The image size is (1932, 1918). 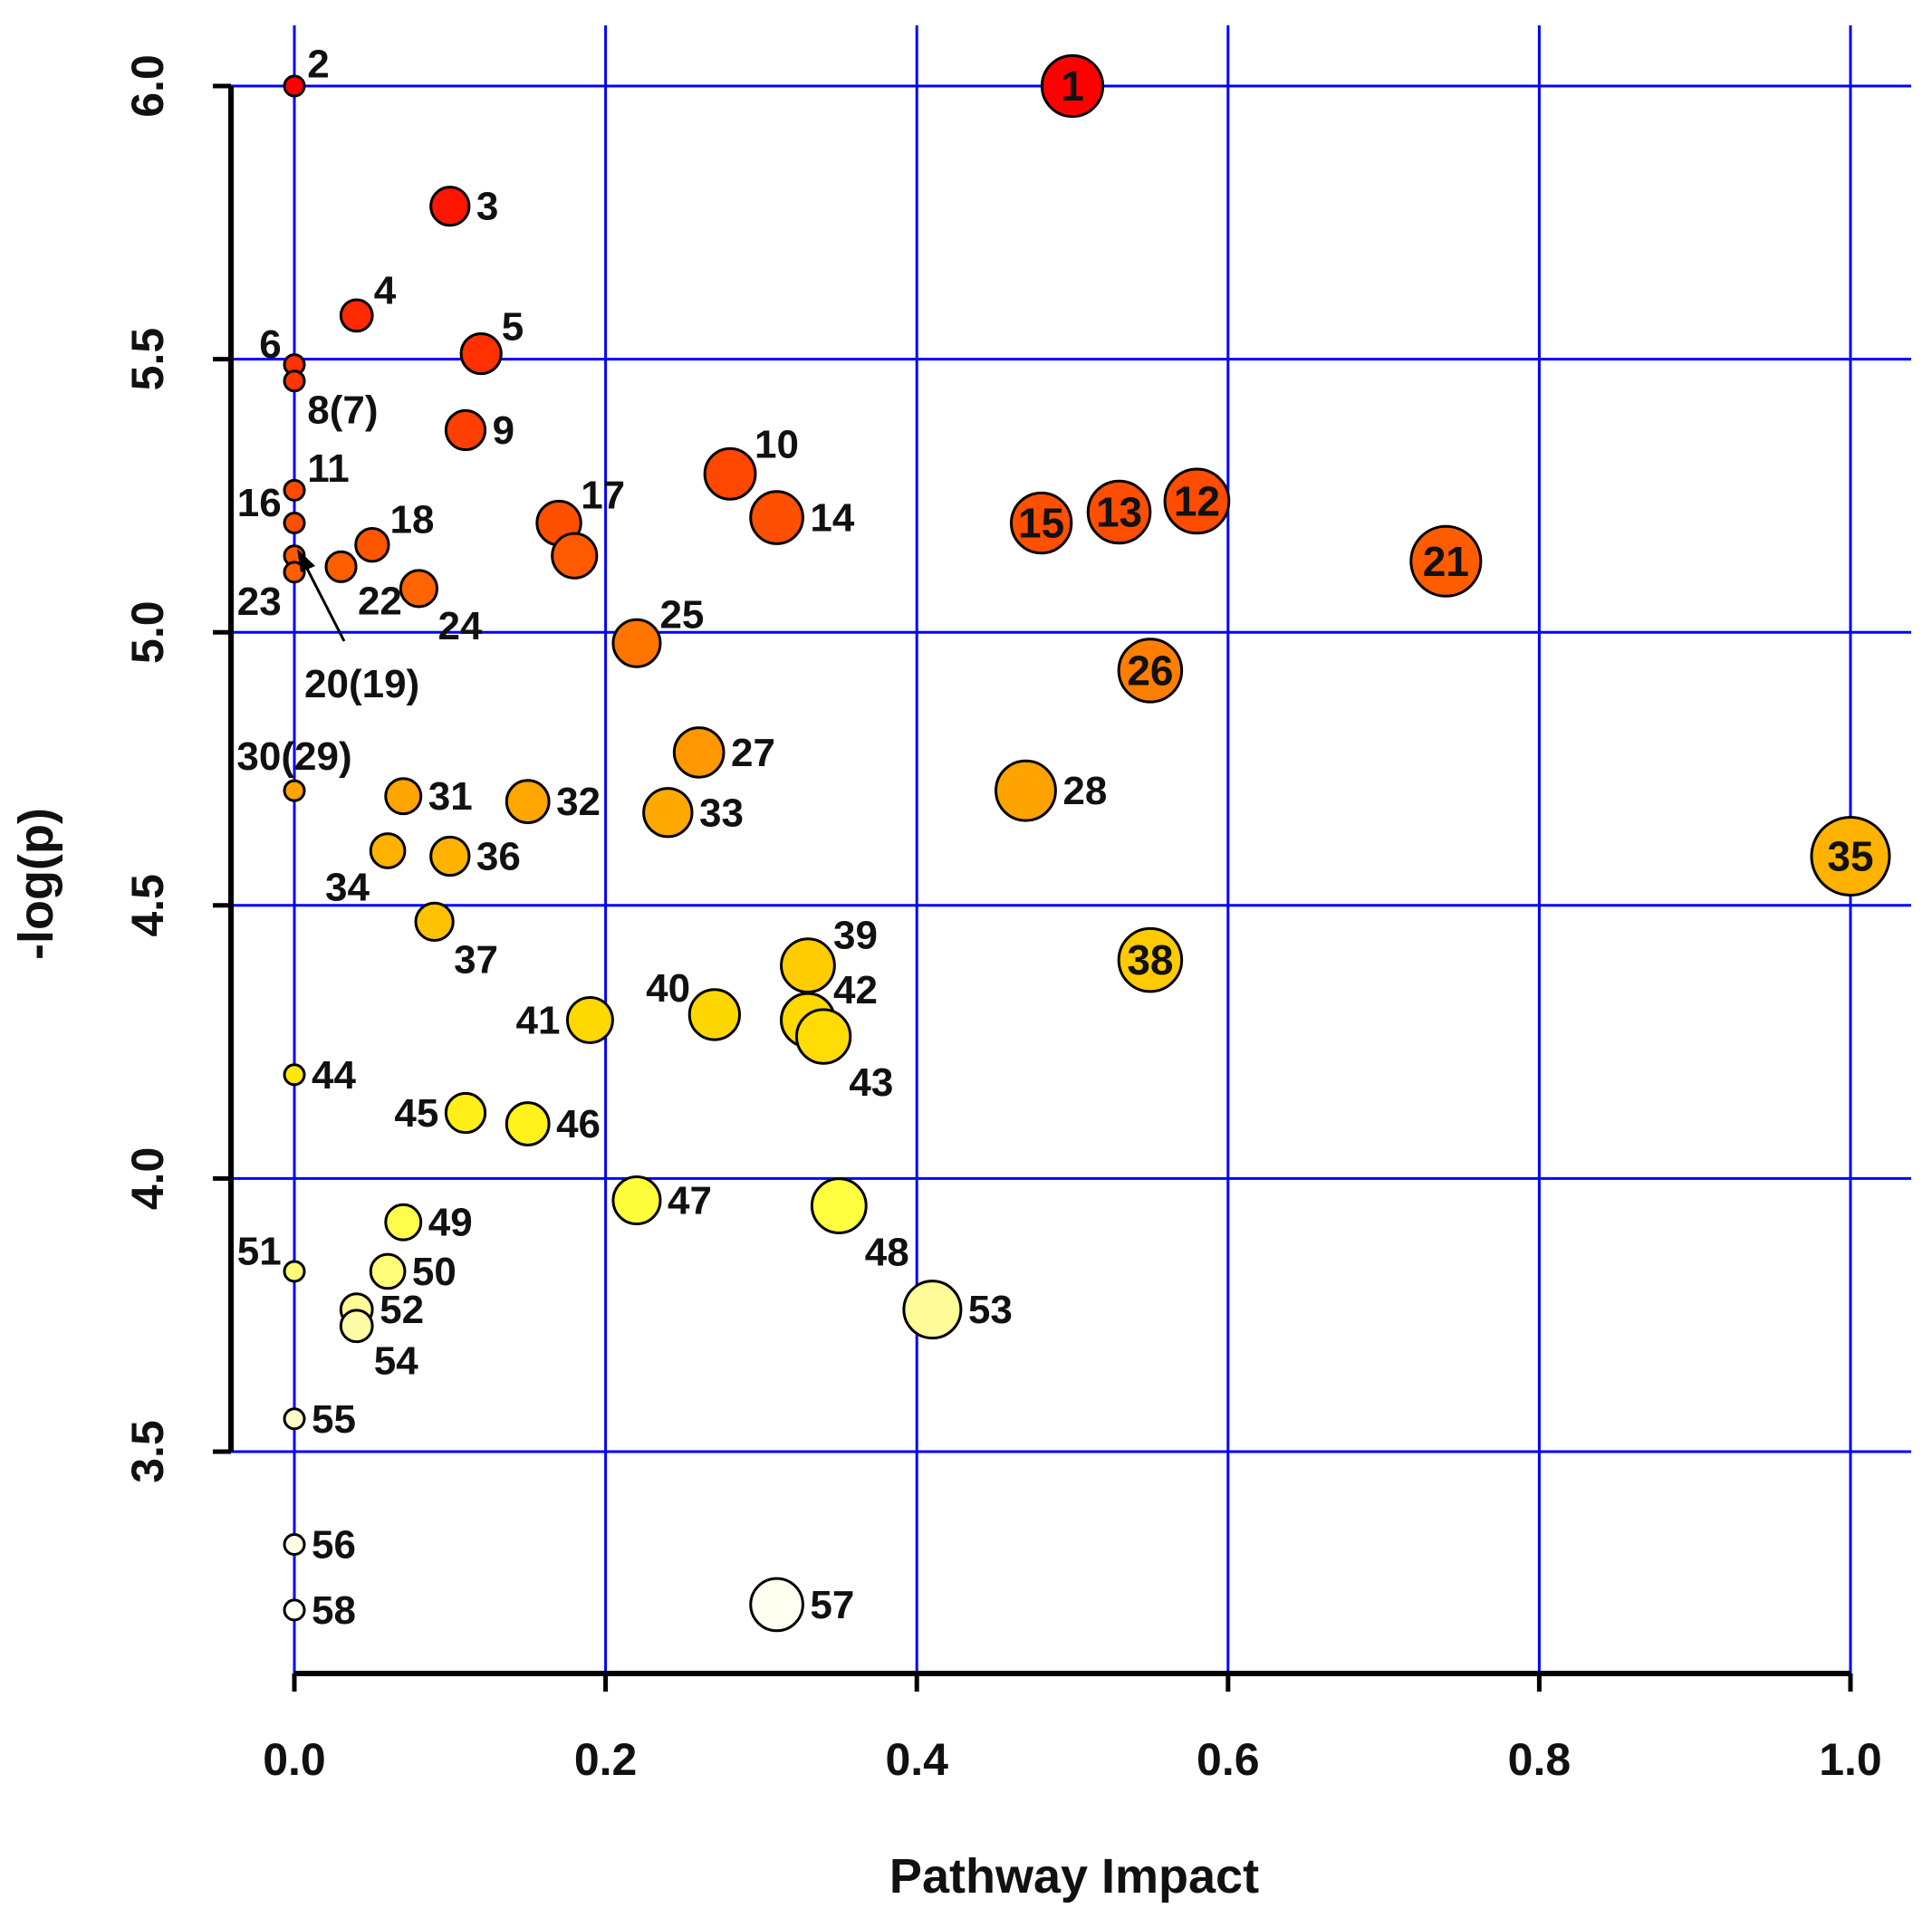 What do you see at coordinates (147, 1452) in the screenshot?
I see `y-tick-label: 3.5` at bounding box center [147, 1452].